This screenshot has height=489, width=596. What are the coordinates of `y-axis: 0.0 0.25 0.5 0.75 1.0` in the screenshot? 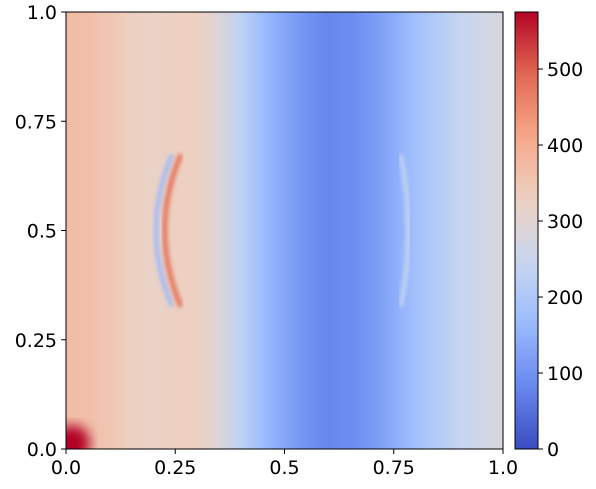 It's located at (40, 231).